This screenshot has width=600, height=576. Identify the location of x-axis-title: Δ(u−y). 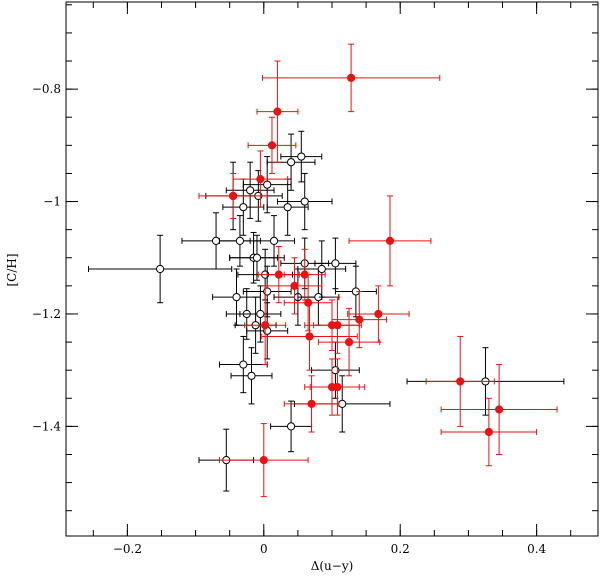
(332, 566).